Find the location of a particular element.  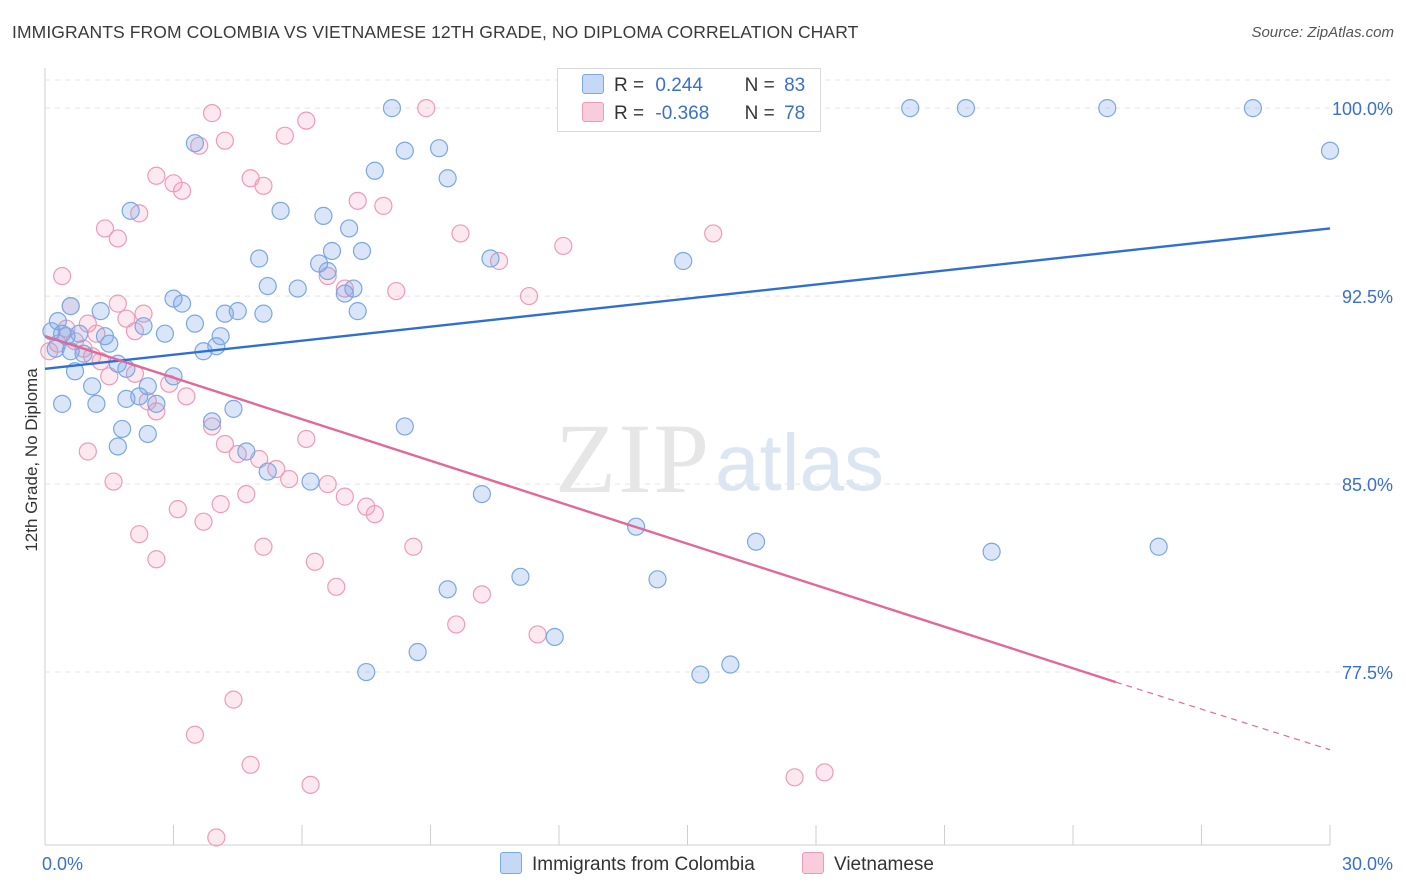

bottom-legend-vietnamese: Vietnamese is located at coordinates (868, 864).